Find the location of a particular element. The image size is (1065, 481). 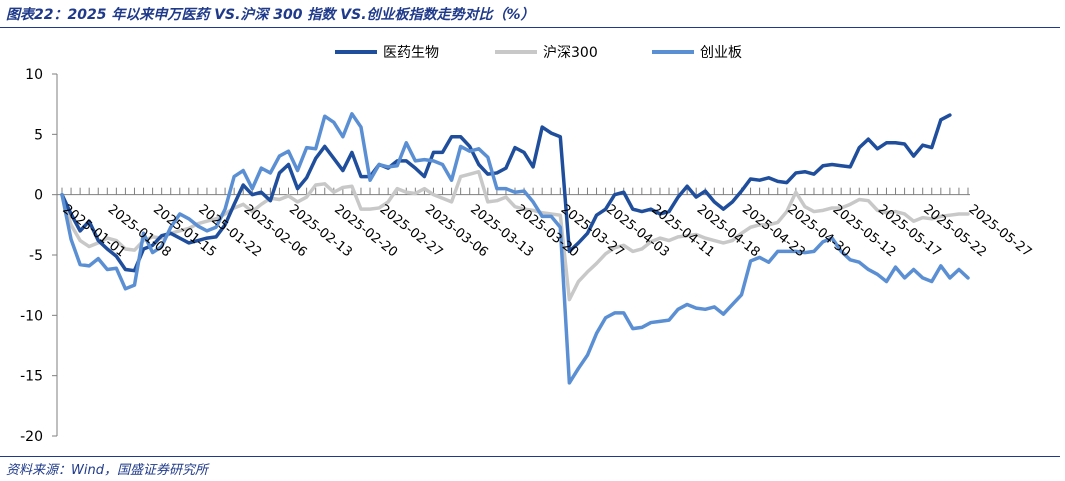

legend-label-1: 医药生物 is located at coordinates (411, 53).